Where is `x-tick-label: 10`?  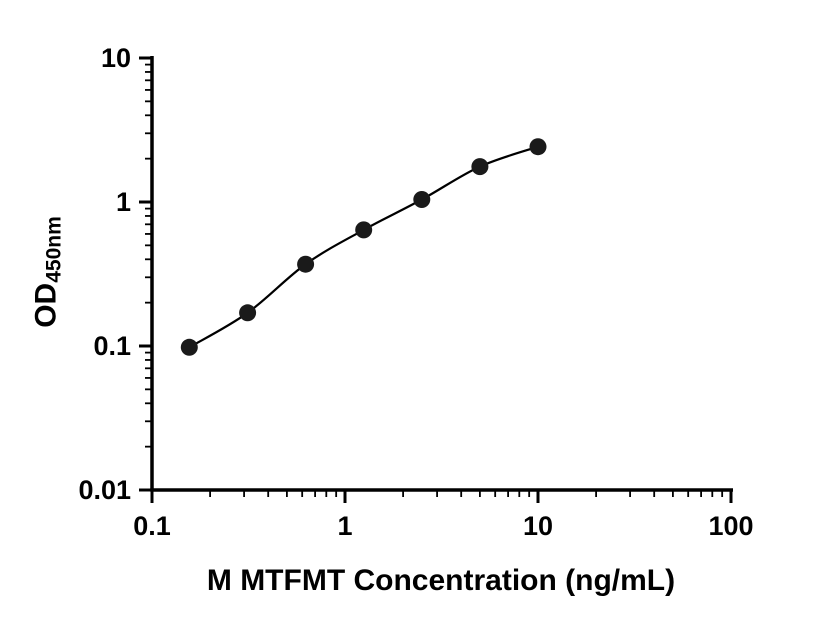 x-tick-label: 10 is located at coordinates (538, 526).